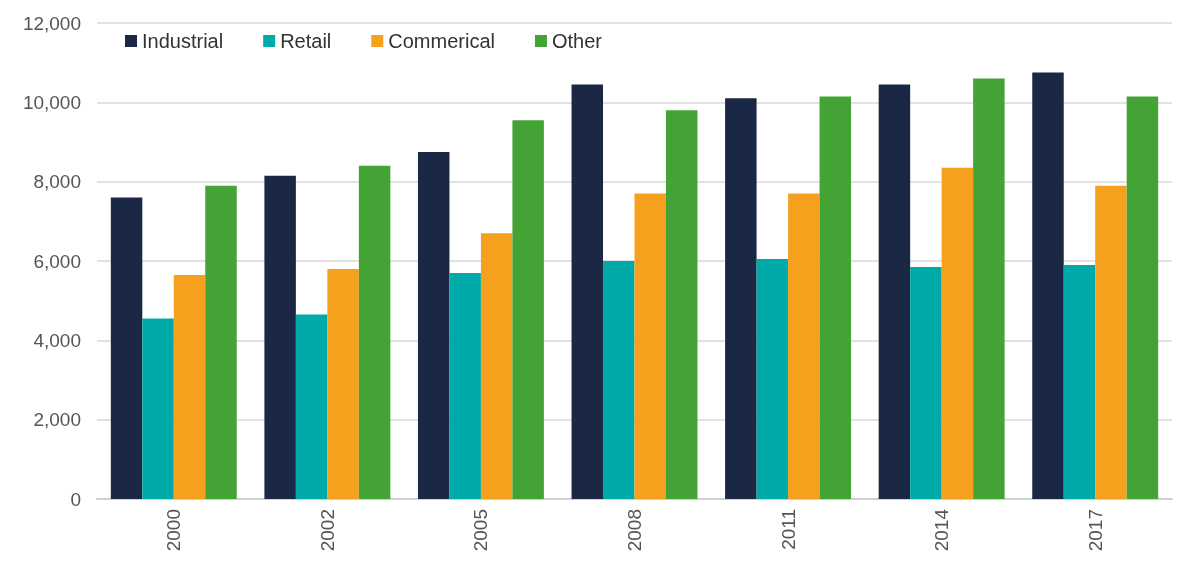 Image resolution: width=1184 pixels, height=563 pixels. Describe the element at coordinates (57, 182) in the screenshot. I see `y-tick-label: 8,000` at that location.